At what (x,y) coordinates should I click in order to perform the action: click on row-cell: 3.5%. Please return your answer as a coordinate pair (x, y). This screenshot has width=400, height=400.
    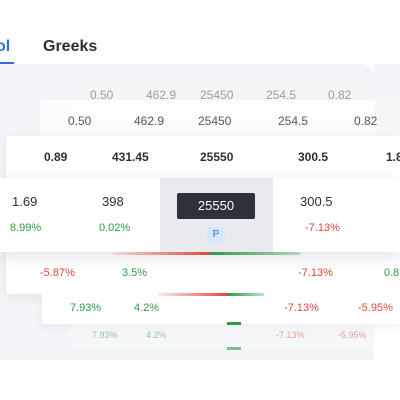
    Looking at the image, I should click on (135, 273).